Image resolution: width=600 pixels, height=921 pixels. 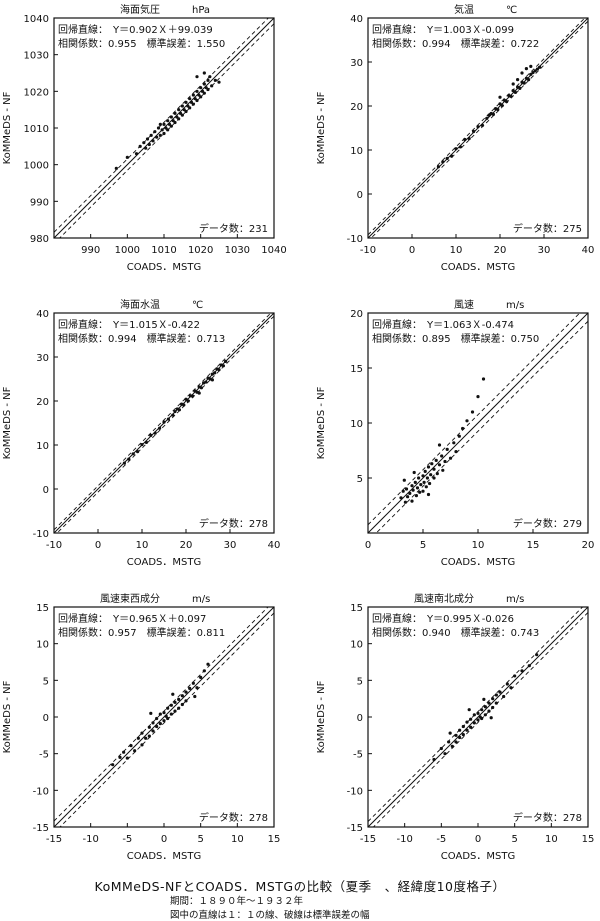 What do you see at coordinates (130, 598) in the screenshot?
I see `panel-title: 風速東西成分` at bounding box center [130, 598].